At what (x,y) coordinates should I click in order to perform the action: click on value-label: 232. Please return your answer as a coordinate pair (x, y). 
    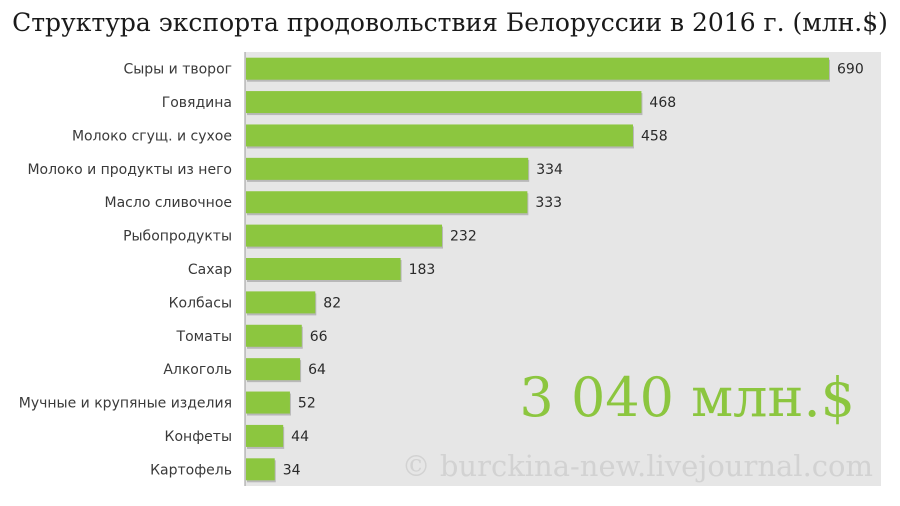
    Looking at the image, I should click on (463, 237).